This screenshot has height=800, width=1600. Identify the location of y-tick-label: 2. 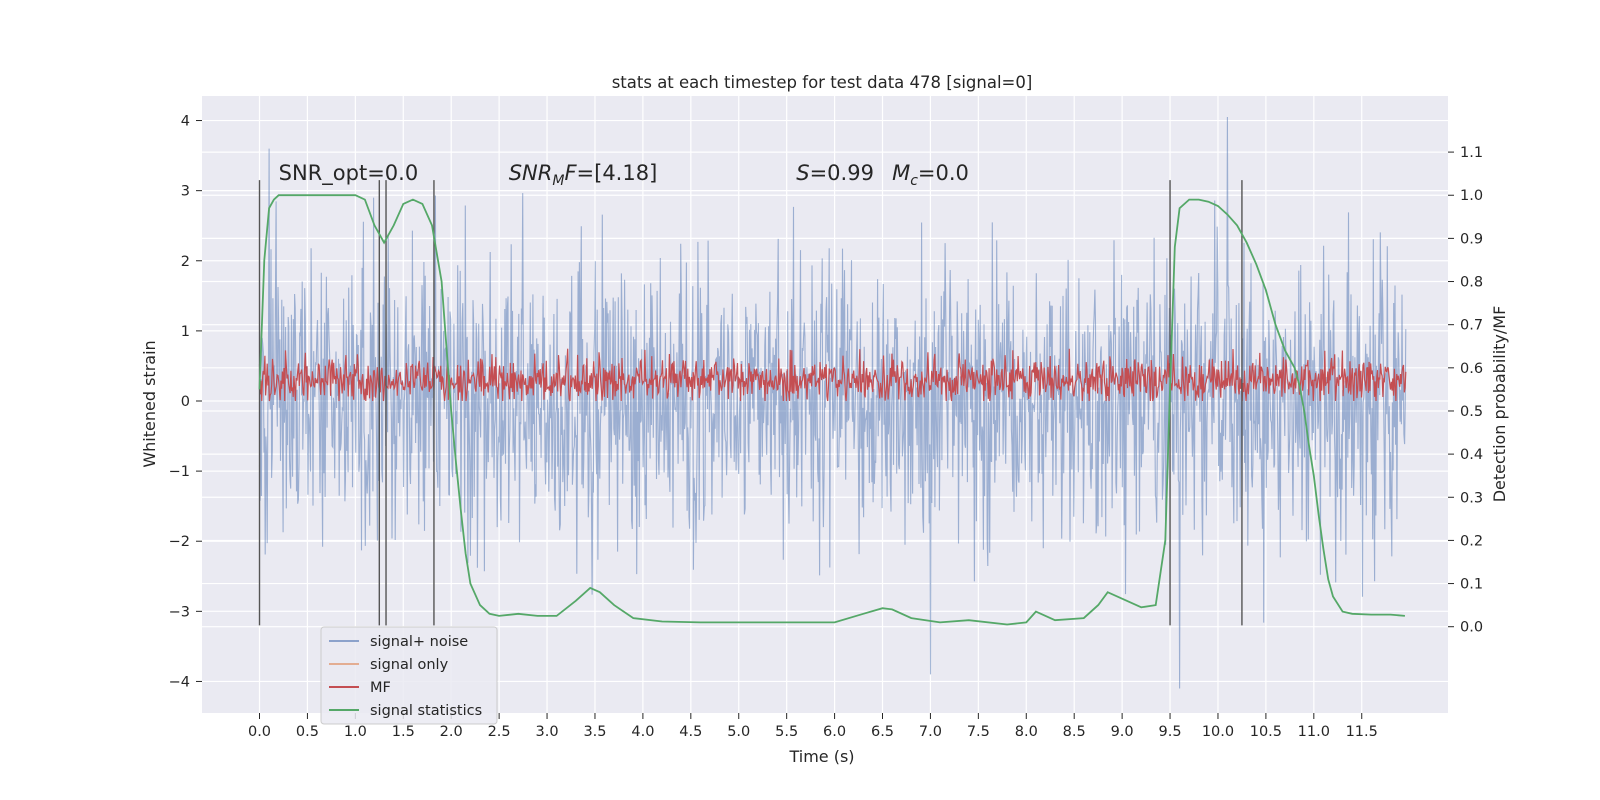
(185, 262).